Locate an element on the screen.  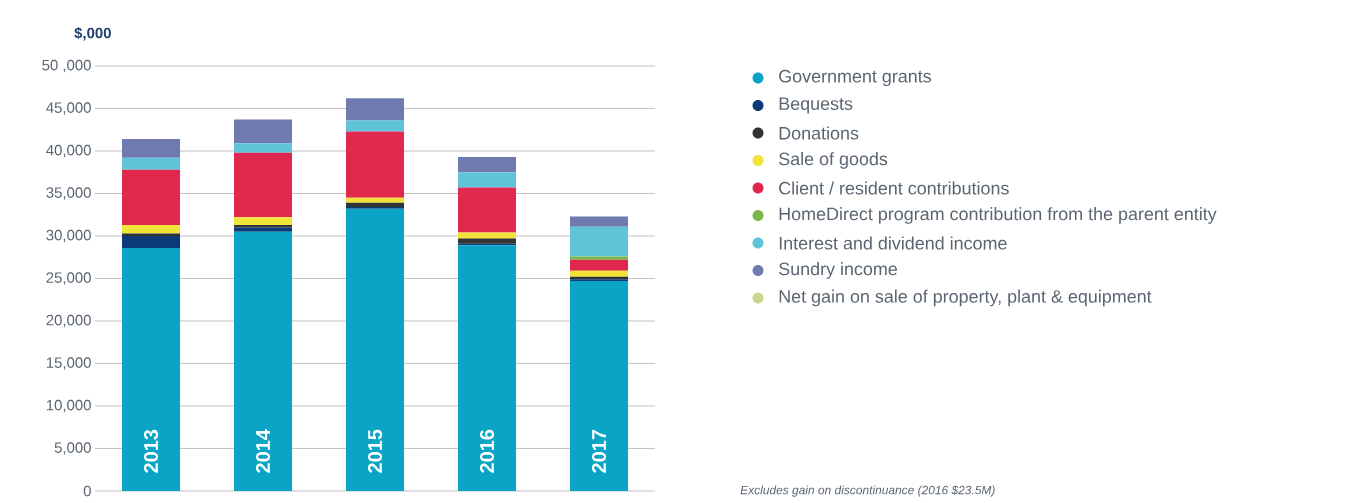
y-tick-label: 50 ,000 is located at coordinates (66, 66).